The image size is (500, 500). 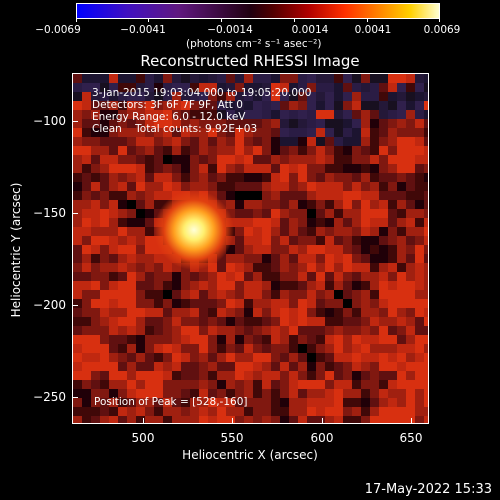 I want to click on colorbar-tick-label: −0.0069, so click(x=58, y=30).